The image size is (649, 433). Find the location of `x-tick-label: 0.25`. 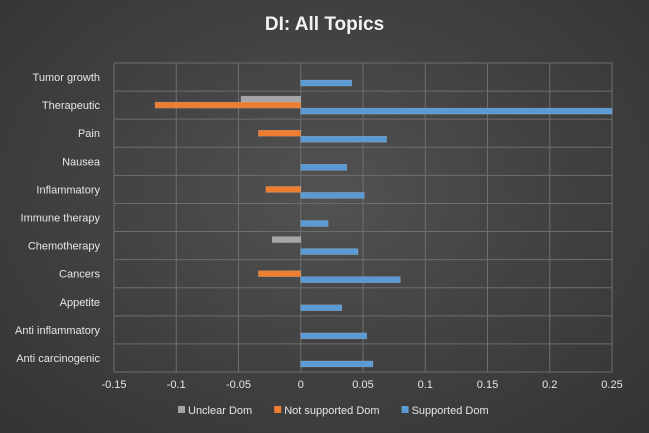

x-tick-label: 0.25 is located at coordinates (611, 385).